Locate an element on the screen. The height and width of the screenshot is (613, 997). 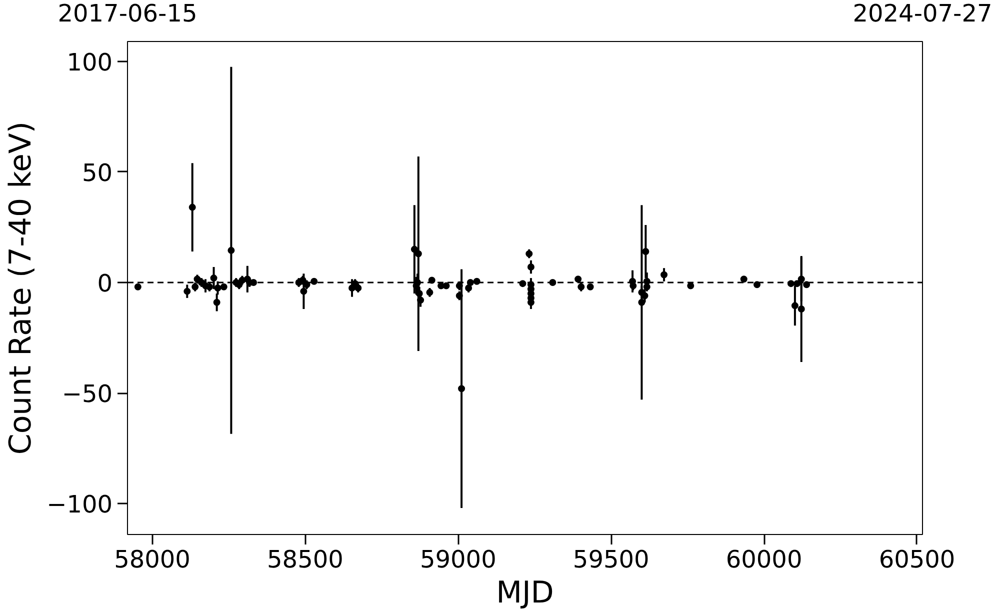
y-tick-label: 0 is located at coordinates (105, 283).